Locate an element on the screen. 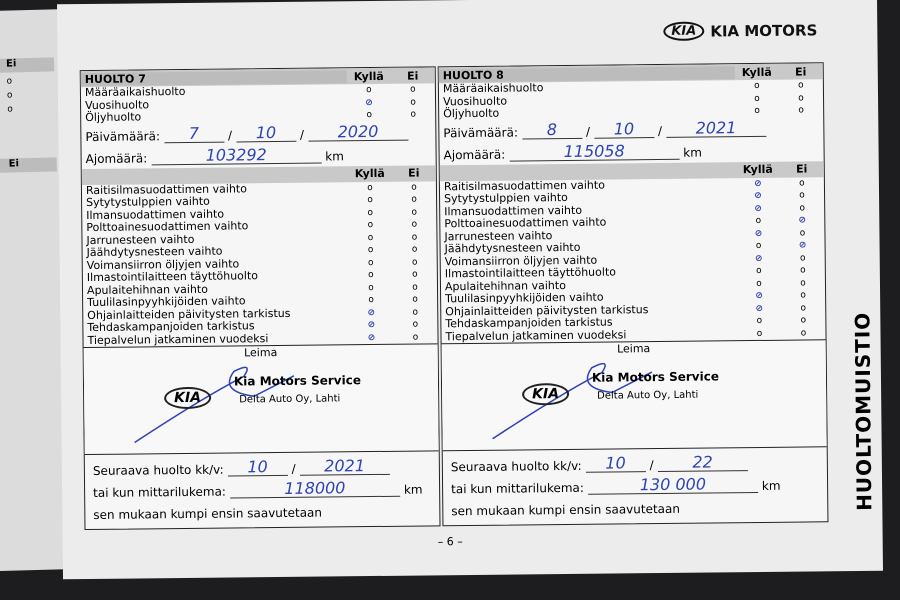 The image size is (900, 600). date-day: 7 is located at coordinates (194, 133).